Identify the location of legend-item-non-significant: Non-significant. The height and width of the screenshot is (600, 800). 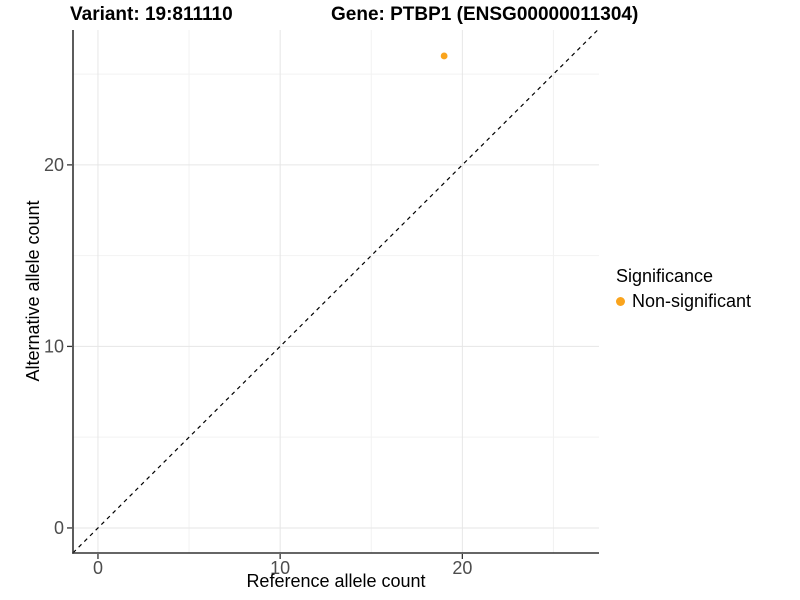
(683, 301).